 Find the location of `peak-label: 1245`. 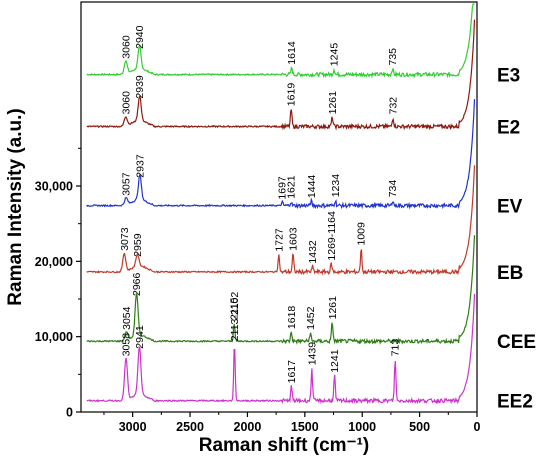

peak-label: 1245 is located at coordinates (335, 55).